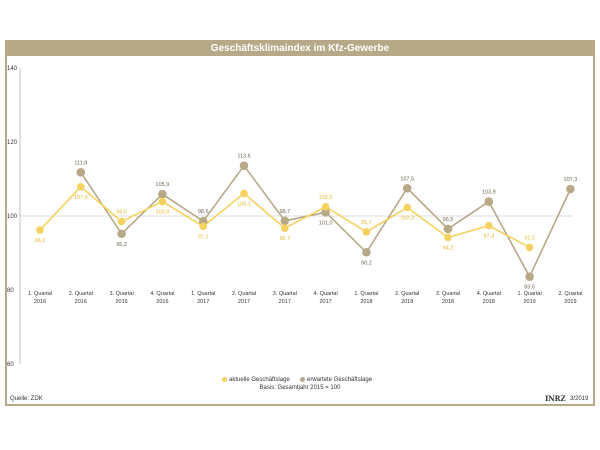  Describe the element at coordinates (284, 212) in the screenshot. I see `data-label-1: 98,7` at that location.